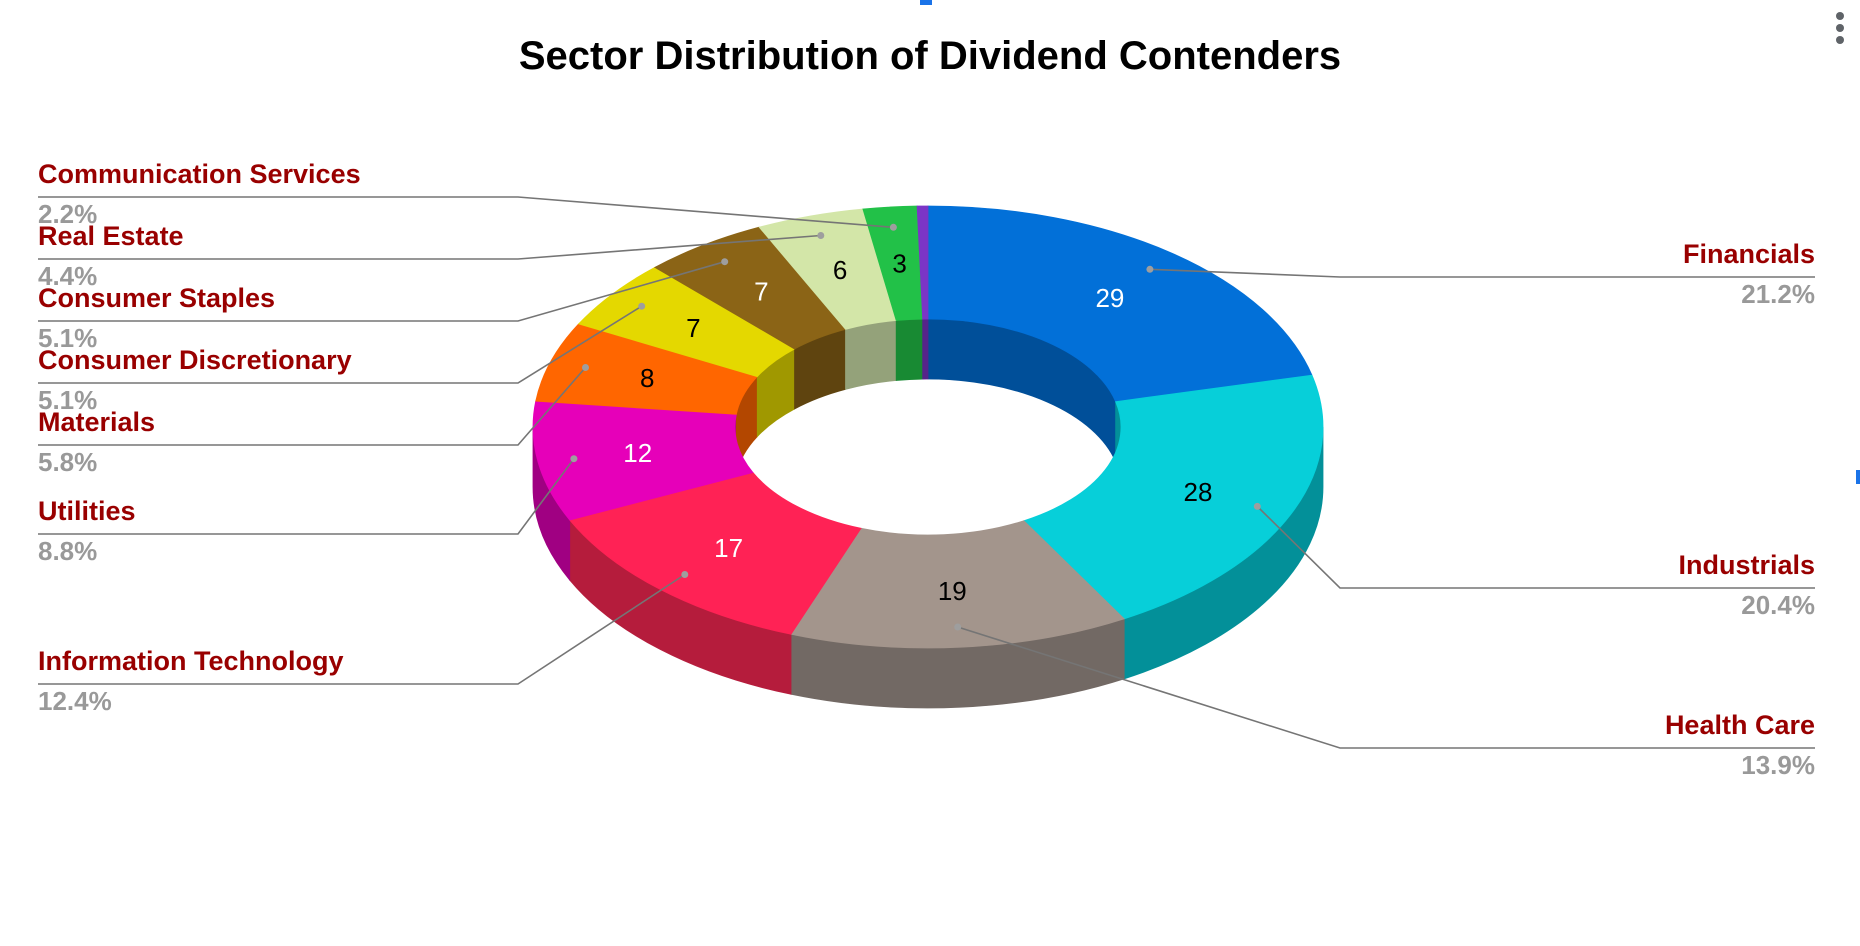 This screenshot has height=946, width=1860. Describe the element at coordinates (958, 627) in the screenshot. I see `leader-dot-health-care` at that location.